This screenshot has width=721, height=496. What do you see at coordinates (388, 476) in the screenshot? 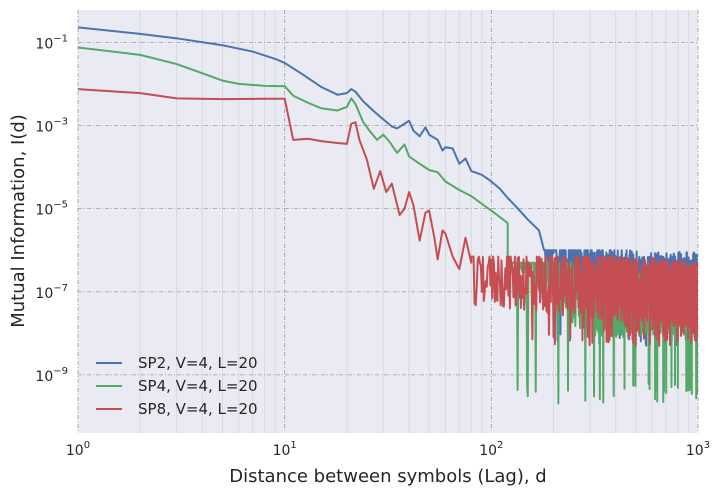
I see `x-axis-label: Distance between symbols (Lag), d` at bounding box center [388, 476].